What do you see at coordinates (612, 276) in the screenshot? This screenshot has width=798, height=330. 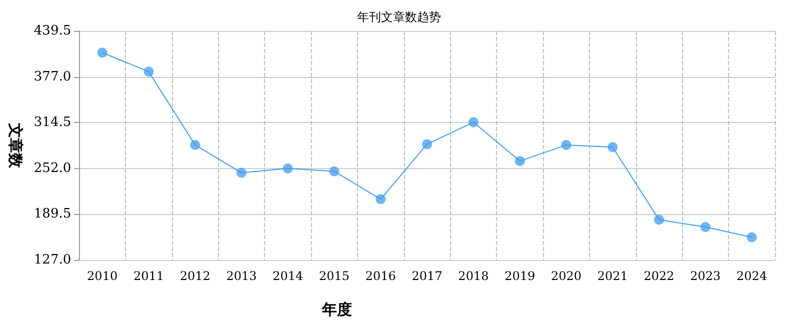 I see `x-tick-label: 2021` at bounding box center [612, 276].